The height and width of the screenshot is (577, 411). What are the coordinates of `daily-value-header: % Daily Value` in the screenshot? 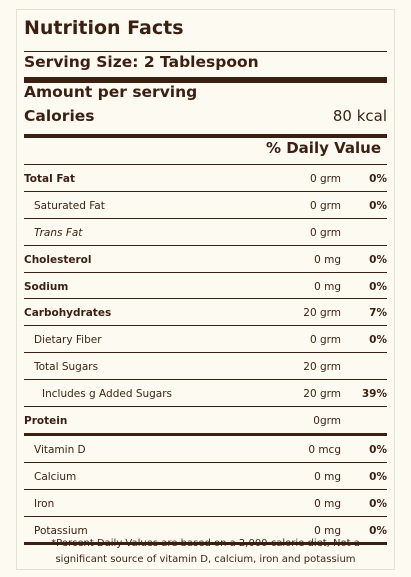 It's located at (323, 148).